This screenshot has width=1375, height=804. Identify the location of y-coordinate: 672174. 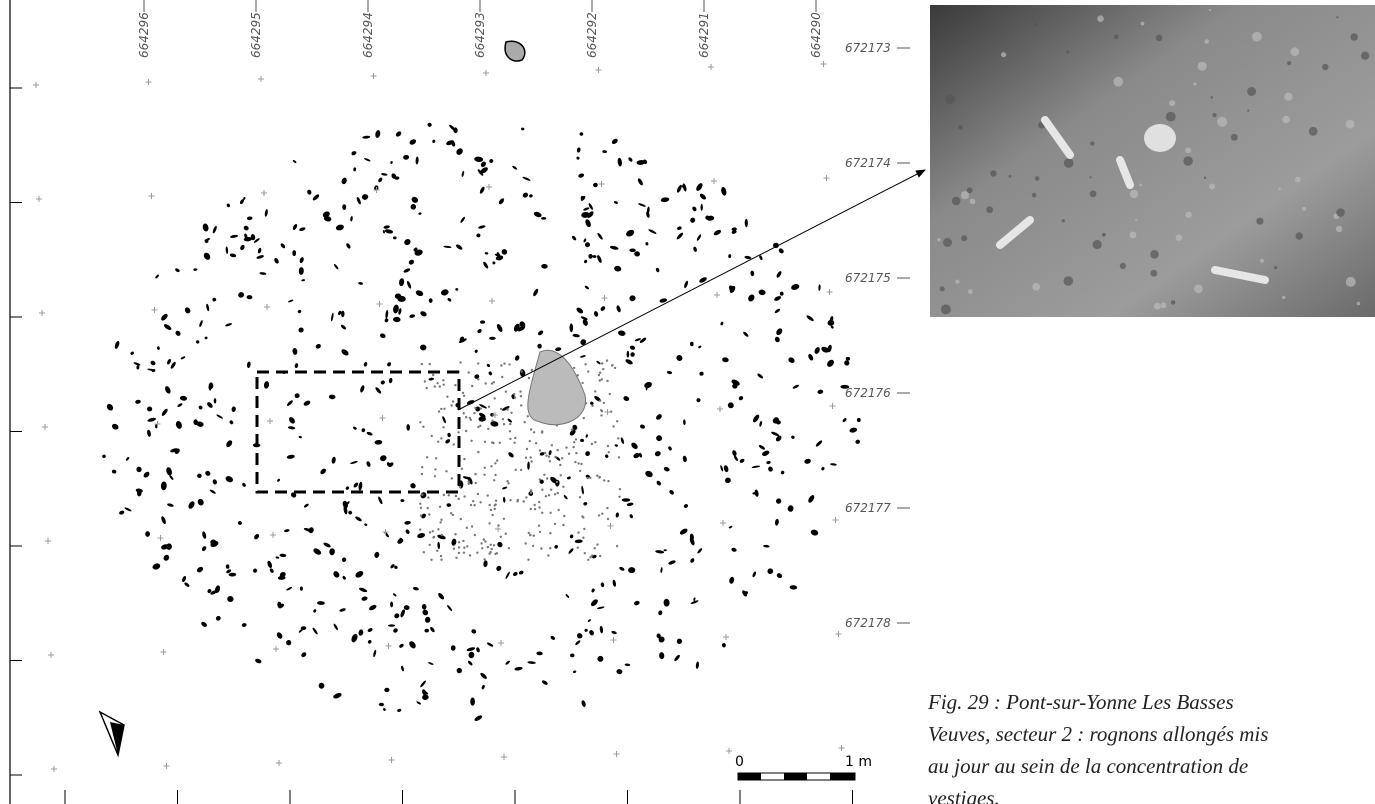
(868, 163).